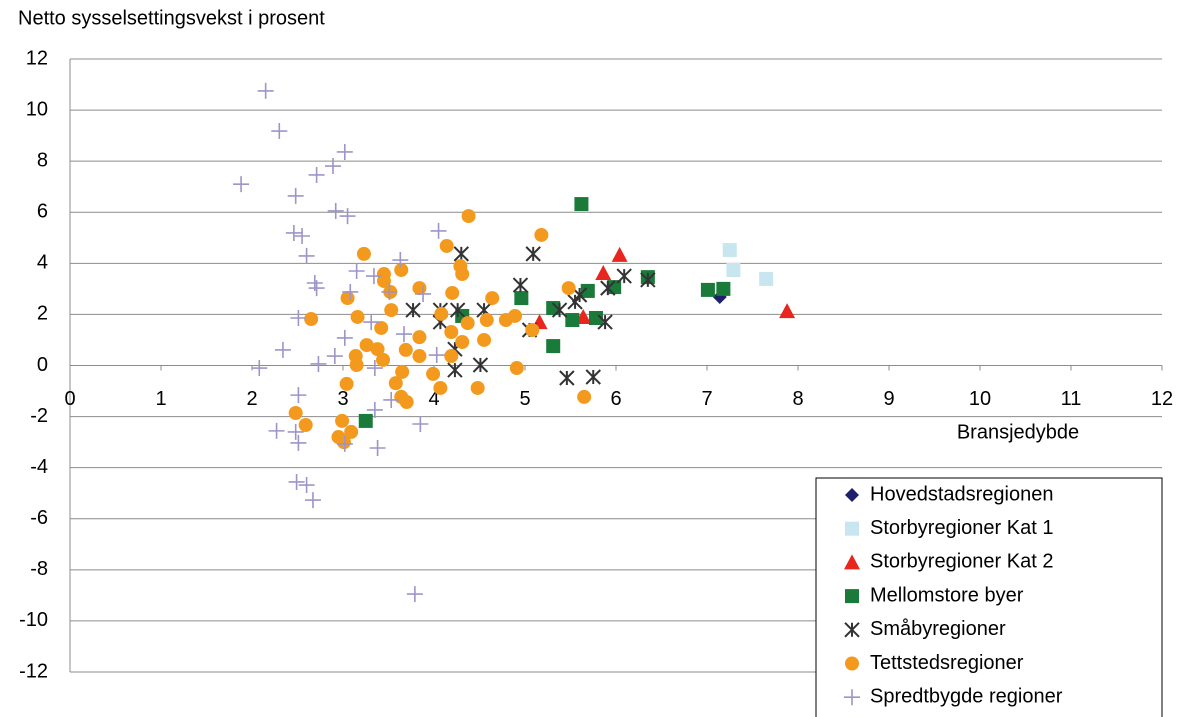 The image size is (1184, 717). What do you see at coordinates (251, 399) in the screenshot?
I see `x-tick-label: 2` at bounding box center [251, 399].